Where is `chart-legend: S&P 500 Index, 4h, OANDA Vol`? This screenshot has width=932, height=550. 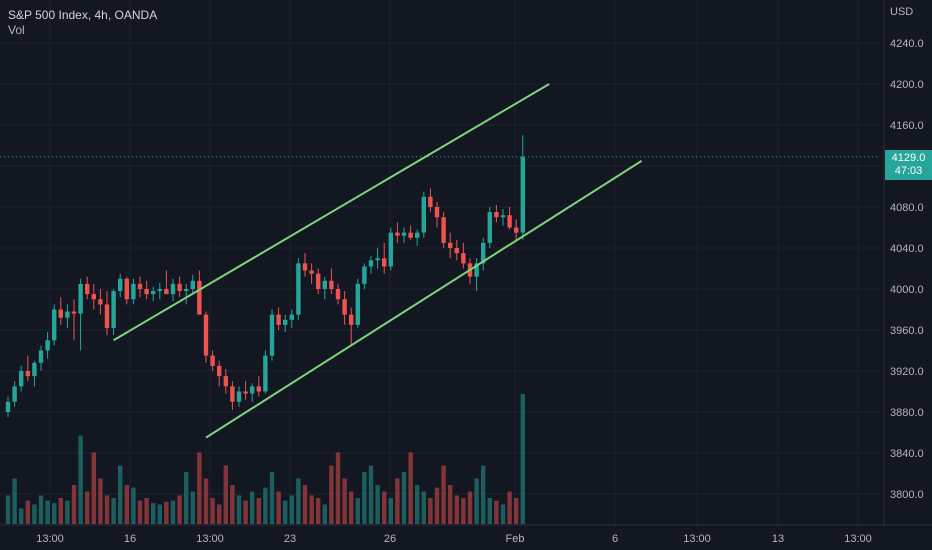 chart-legend: S&P 500 Index, 4h, OANDA Vol is located at coordinates (82, 23).